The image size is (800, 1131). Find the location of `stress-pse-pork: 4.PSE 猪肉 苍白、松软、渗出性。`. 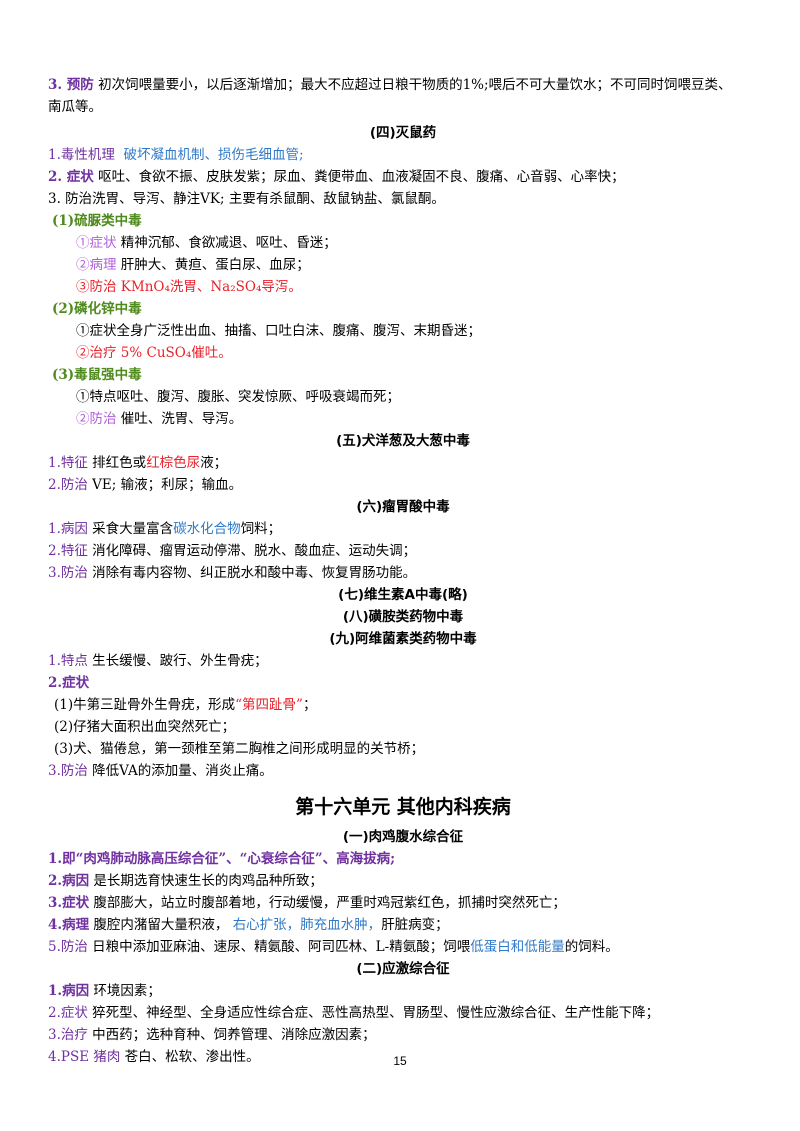

stress-pse-pork: 4.PSE 猪肉 苍白、松软、渗出性。 is located at coordinates (403, 1057).